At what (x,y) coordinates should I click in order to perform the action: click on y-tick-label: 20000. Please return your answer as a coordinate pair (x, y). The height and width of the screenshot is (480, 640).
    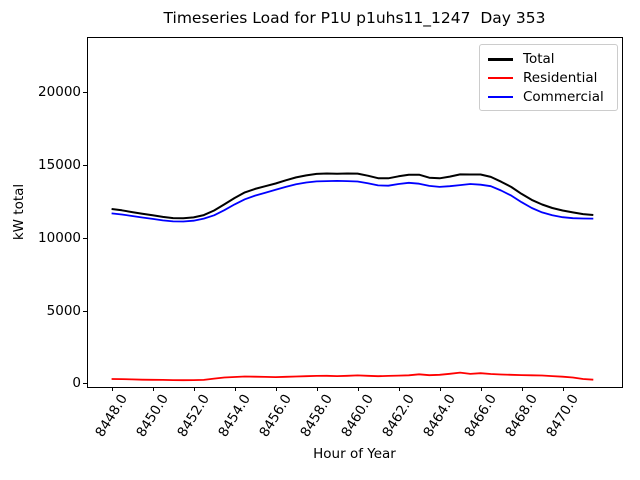
    Looking at the image, I should click on (59, 92).